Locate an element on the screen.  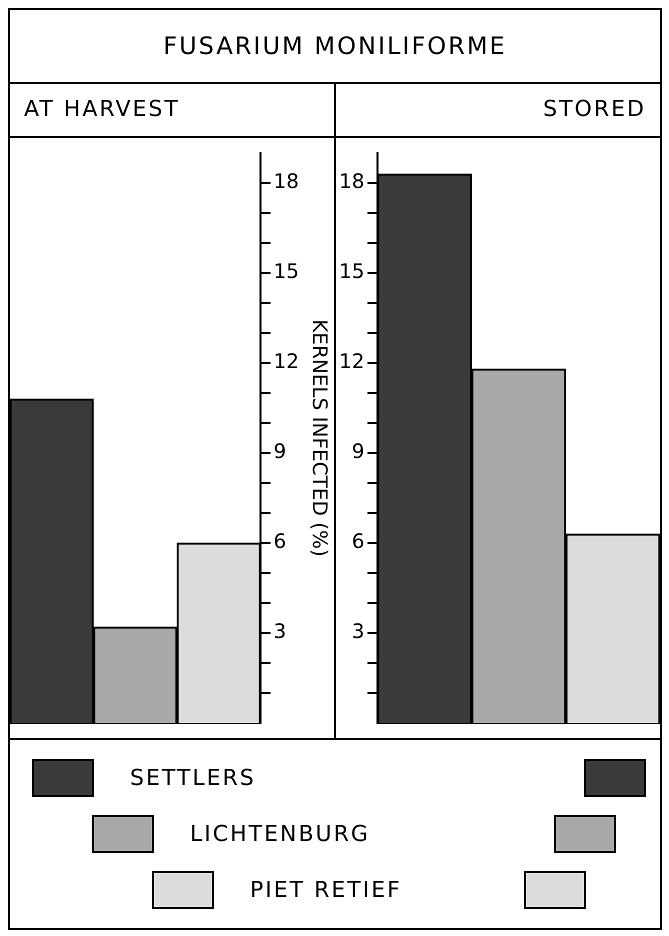
text: FUSARIUM MONILIFORME is located at coordinates (335, 47).